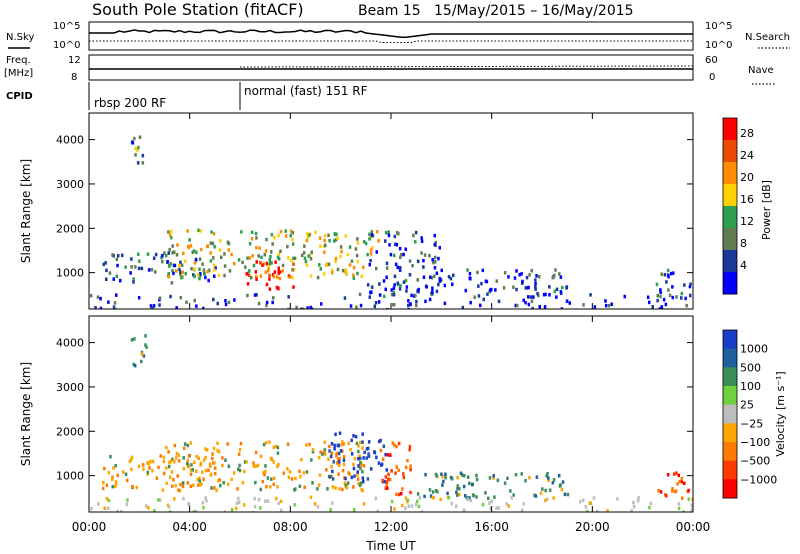 The width and height of the screenshot is (800, 554). Describe the element at coordinates (70, 140) in the screenshot. I see `y-tick-label: 4000` at that location.